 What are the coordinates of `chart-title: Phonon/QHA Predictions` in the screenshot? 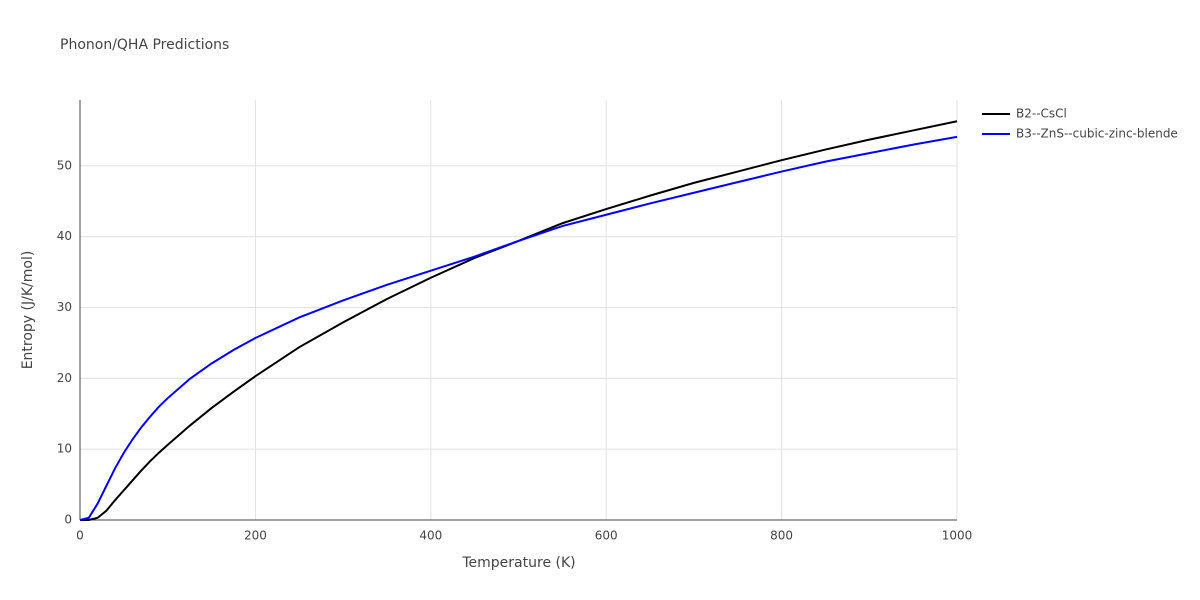 It's located at (144, 45).